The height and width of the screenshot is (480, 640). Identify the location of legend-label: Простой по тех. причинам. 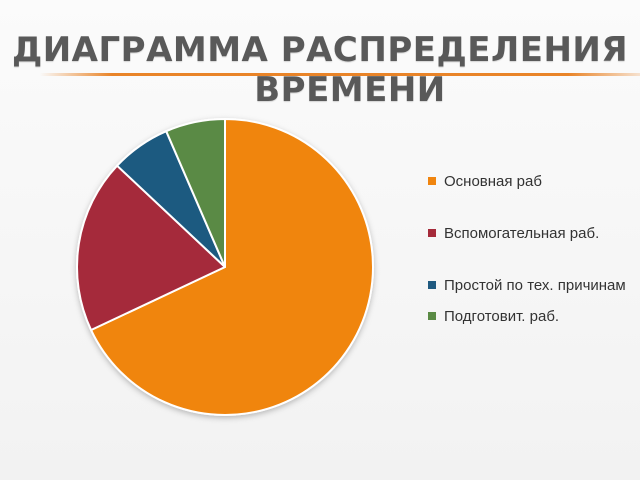
(535, 285).